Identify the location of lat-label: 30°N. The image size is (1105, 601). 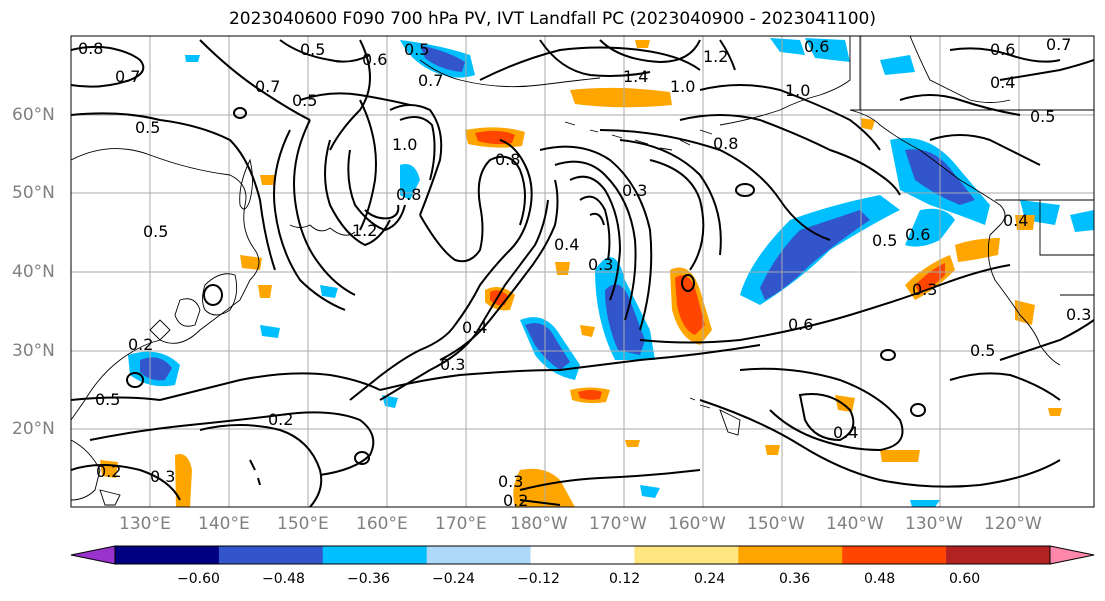
(33, 351).